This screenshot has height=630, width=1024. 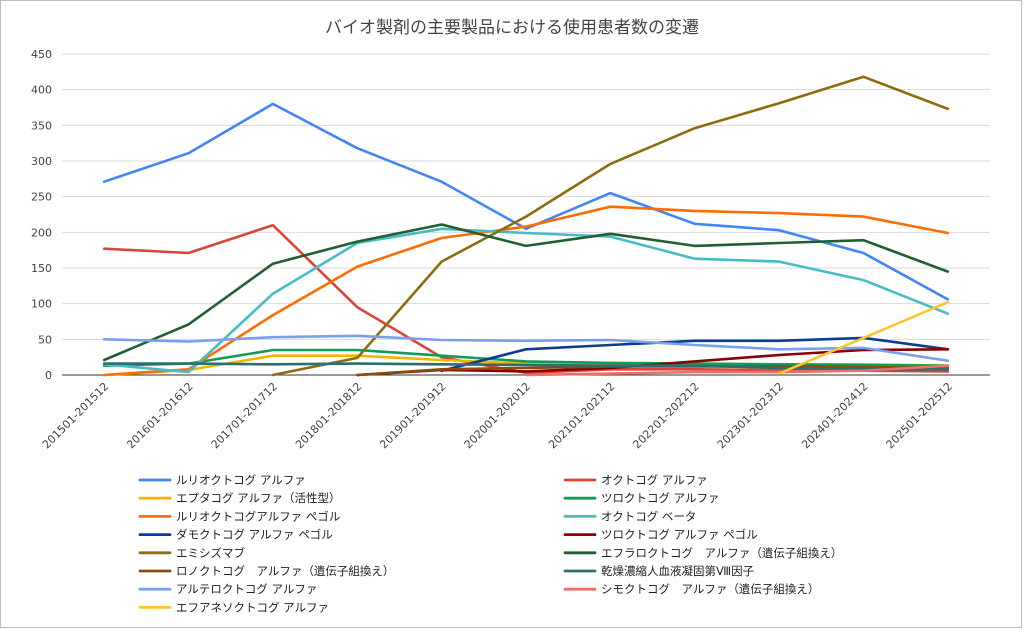 I want to click on legend-label: エプタコグ アルファ（活性型）, so click(x=258, y=498).